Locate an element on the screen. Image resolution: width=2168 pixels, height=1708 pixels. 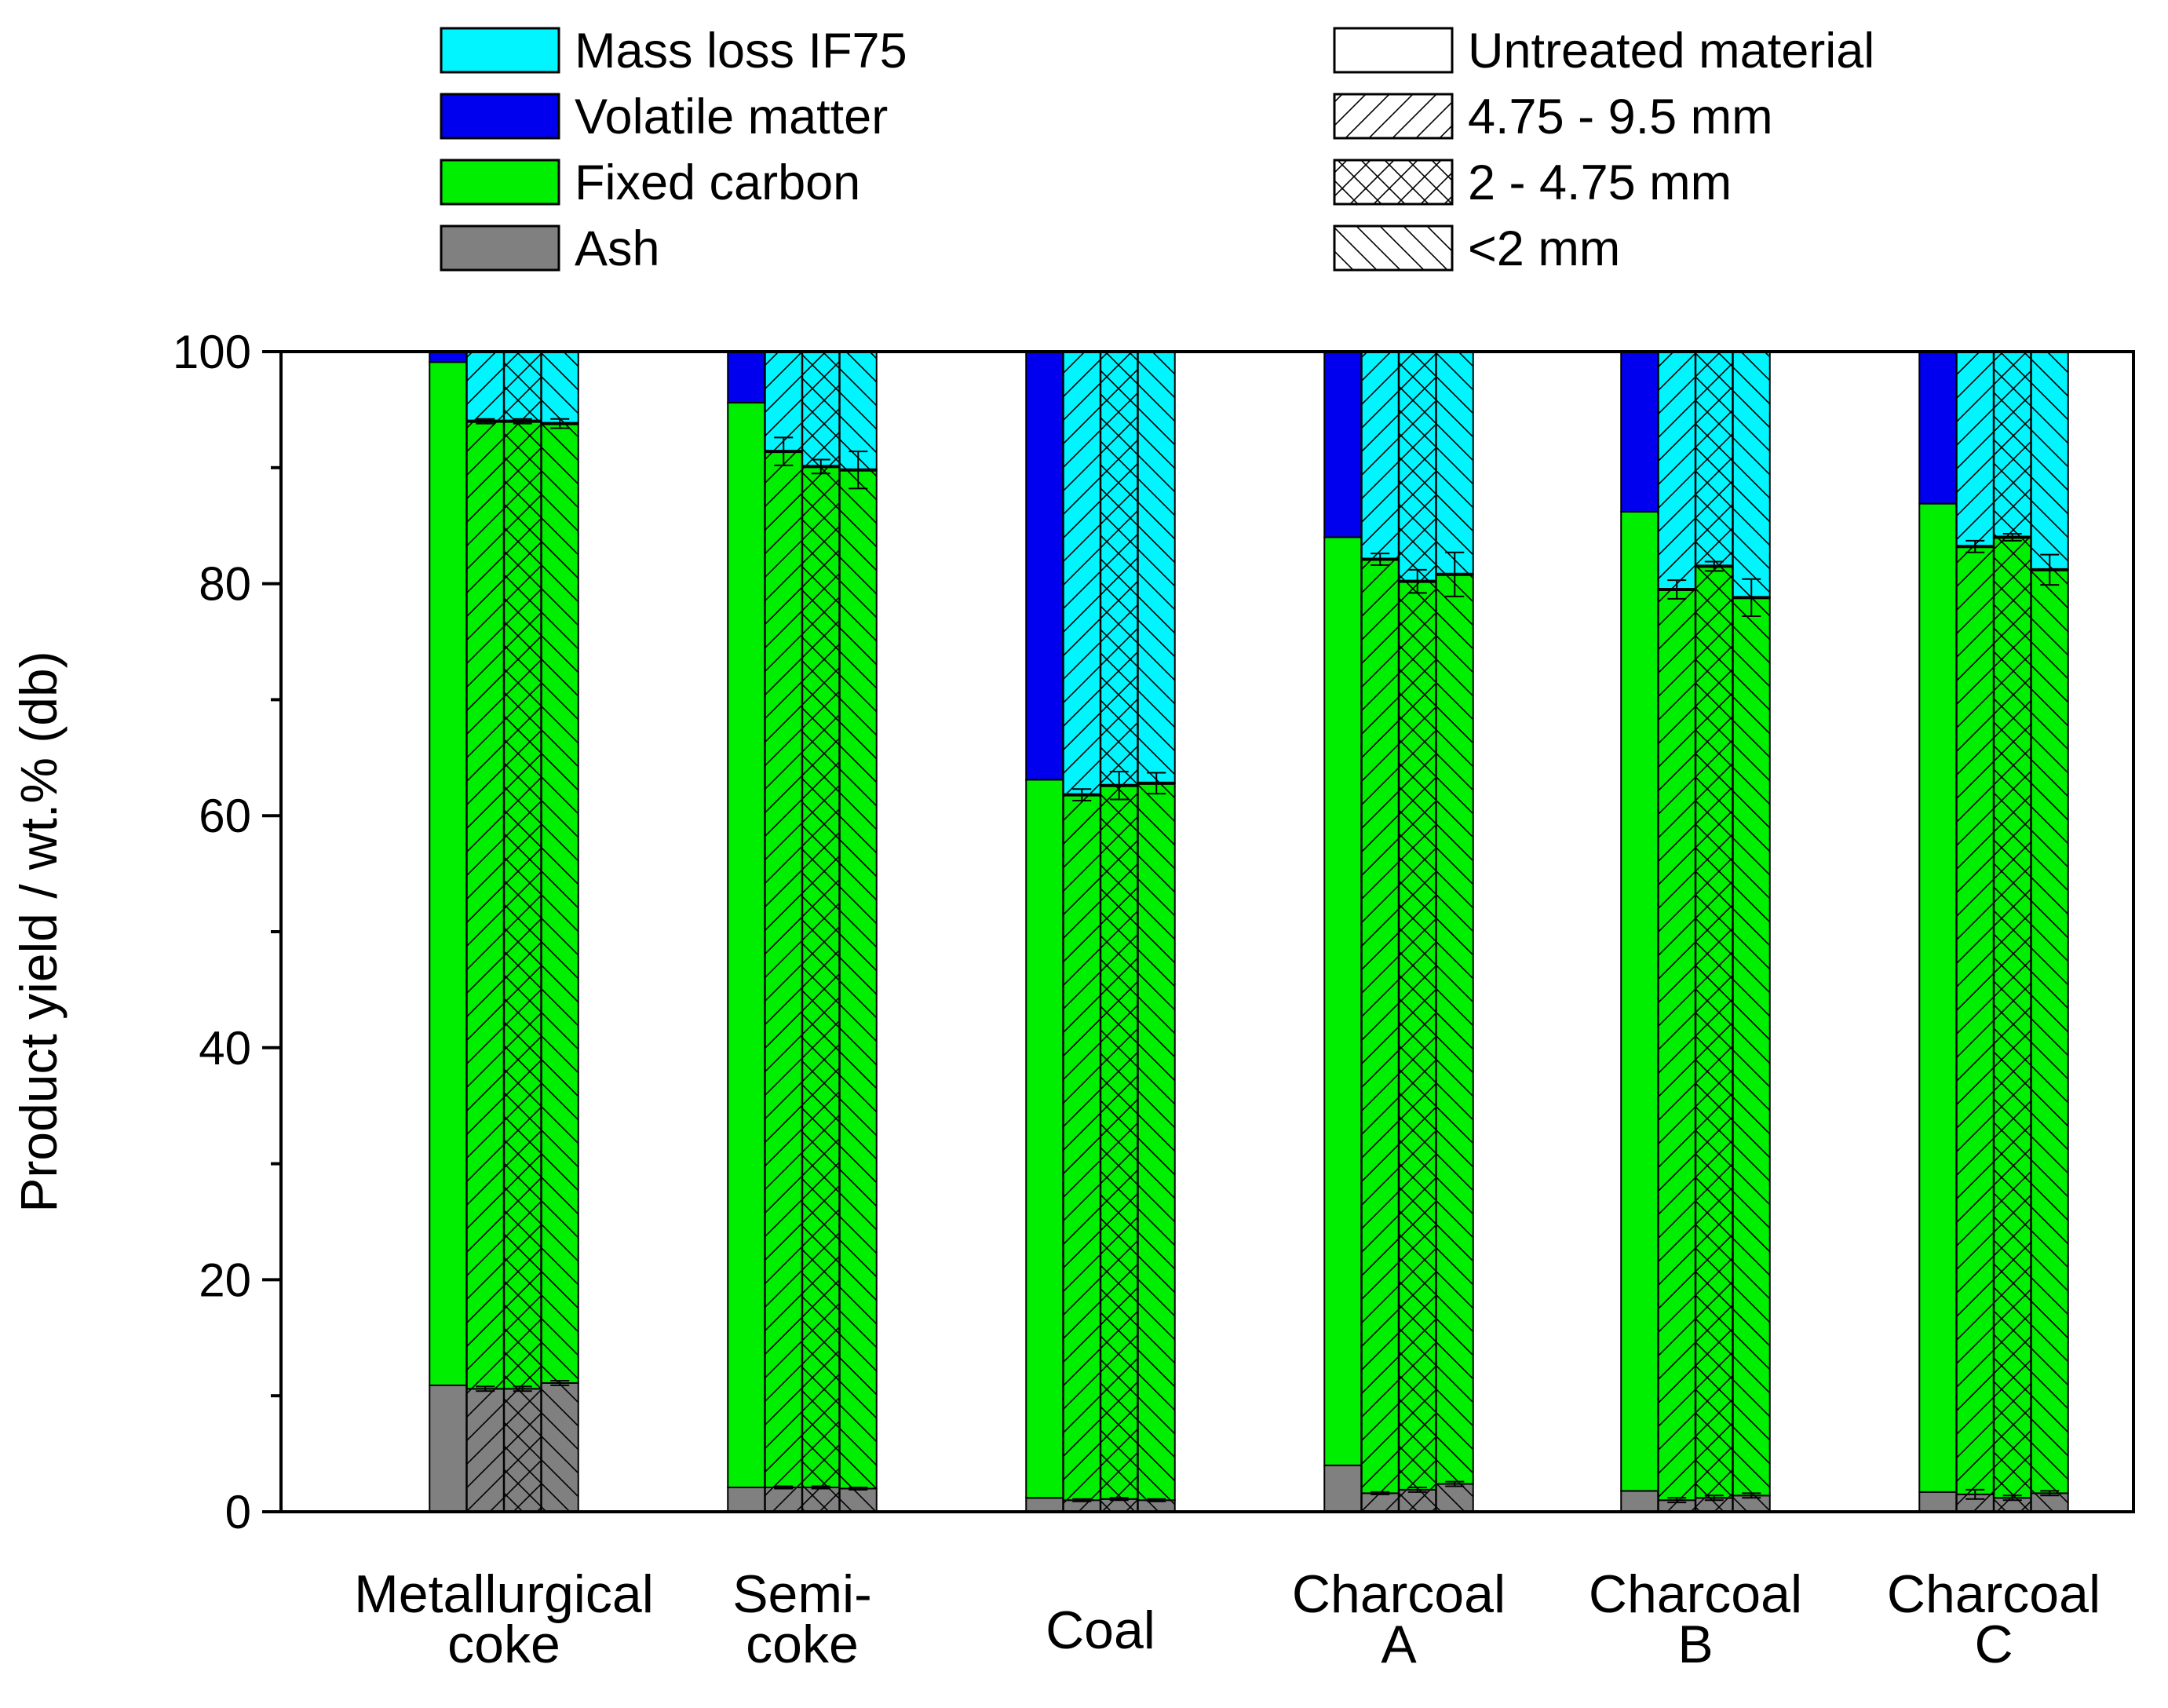
bar-semi-coke-2-mm-massloss-hatch is located at coordinates (858, 411).